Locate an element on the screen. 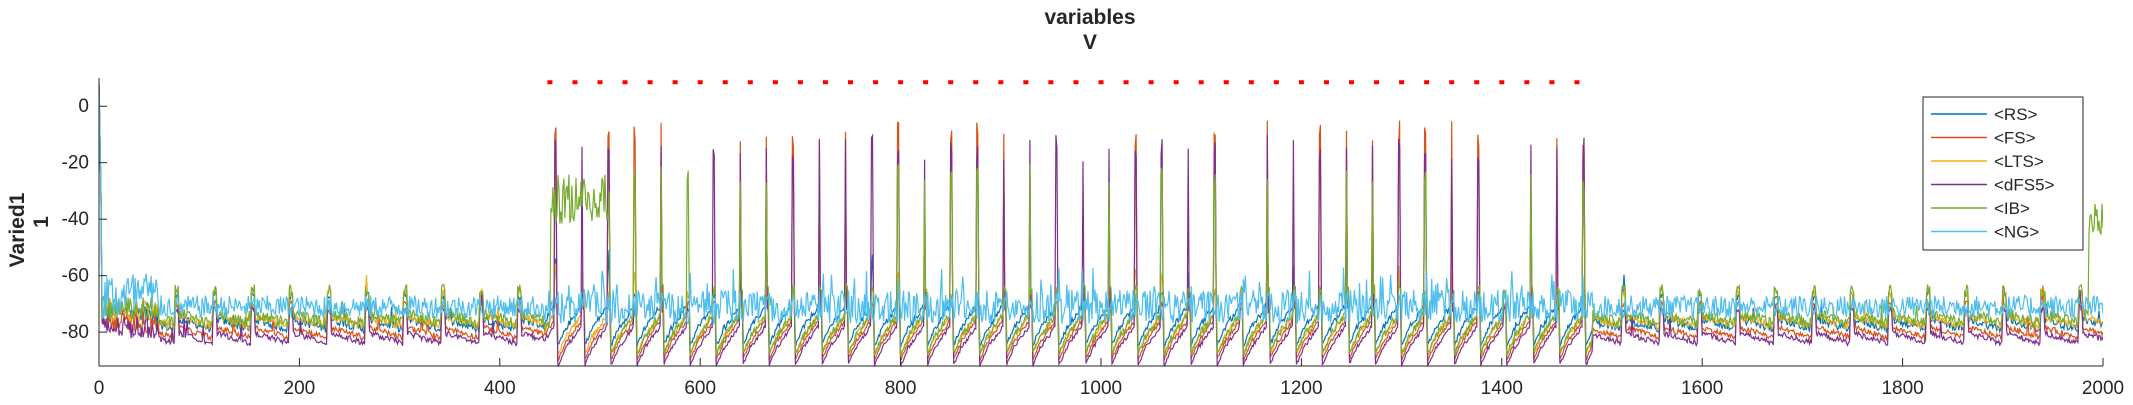 The height and width of the screenshot is (405, 2133). x-tick-label: 0 is located at coordinates (99, 388).